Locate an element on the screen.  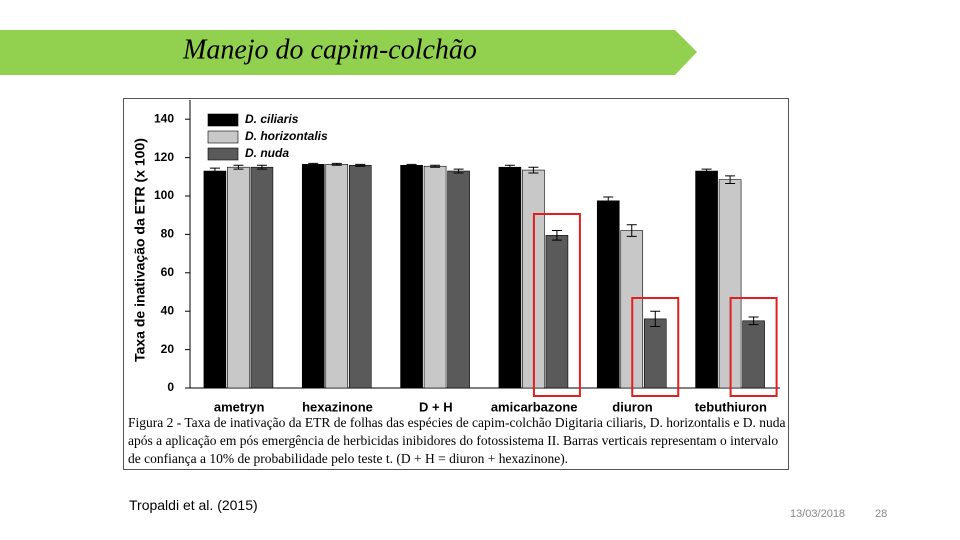
date: 13/03/2018 is located at coordinates (818, 514).